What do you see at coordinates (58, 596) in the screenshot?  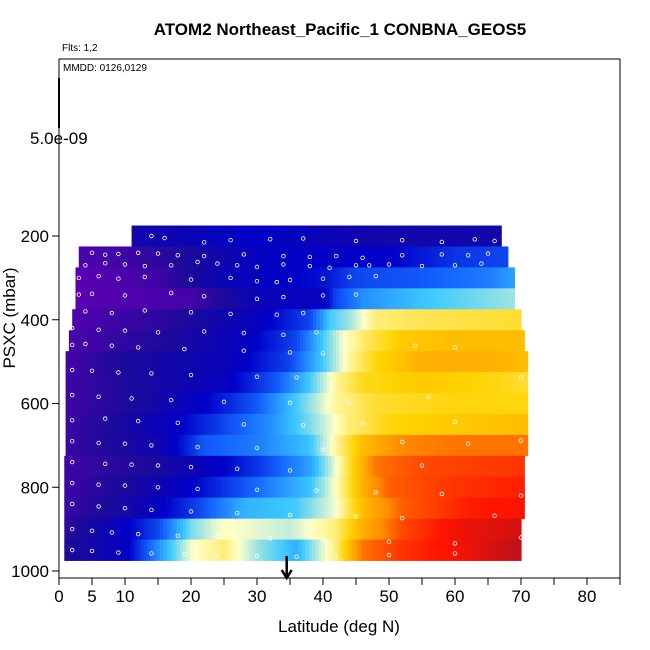 I see `x-tick-label: 0` at bounding box center [58, 596].